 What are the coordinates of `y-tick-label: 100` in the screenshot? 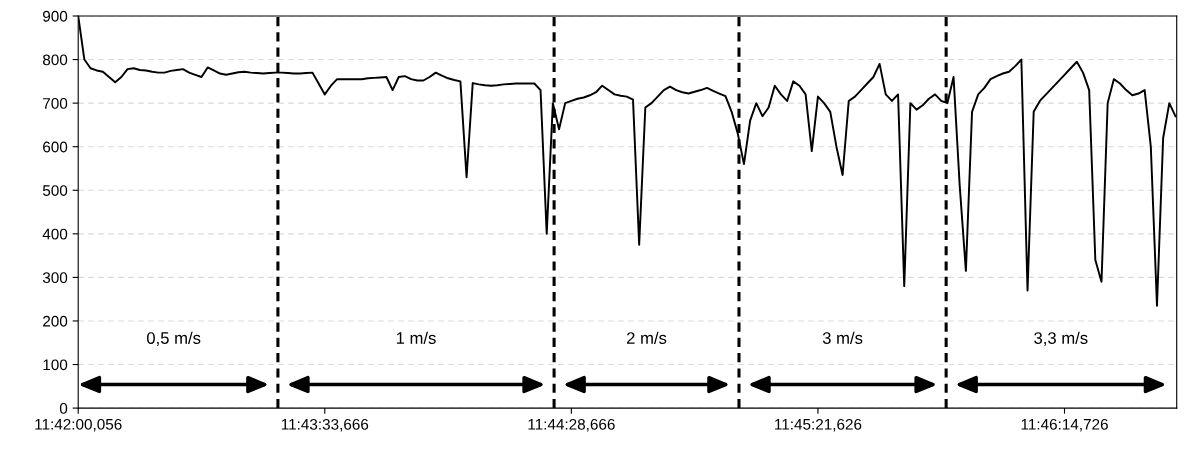 It's located at (55, 365).